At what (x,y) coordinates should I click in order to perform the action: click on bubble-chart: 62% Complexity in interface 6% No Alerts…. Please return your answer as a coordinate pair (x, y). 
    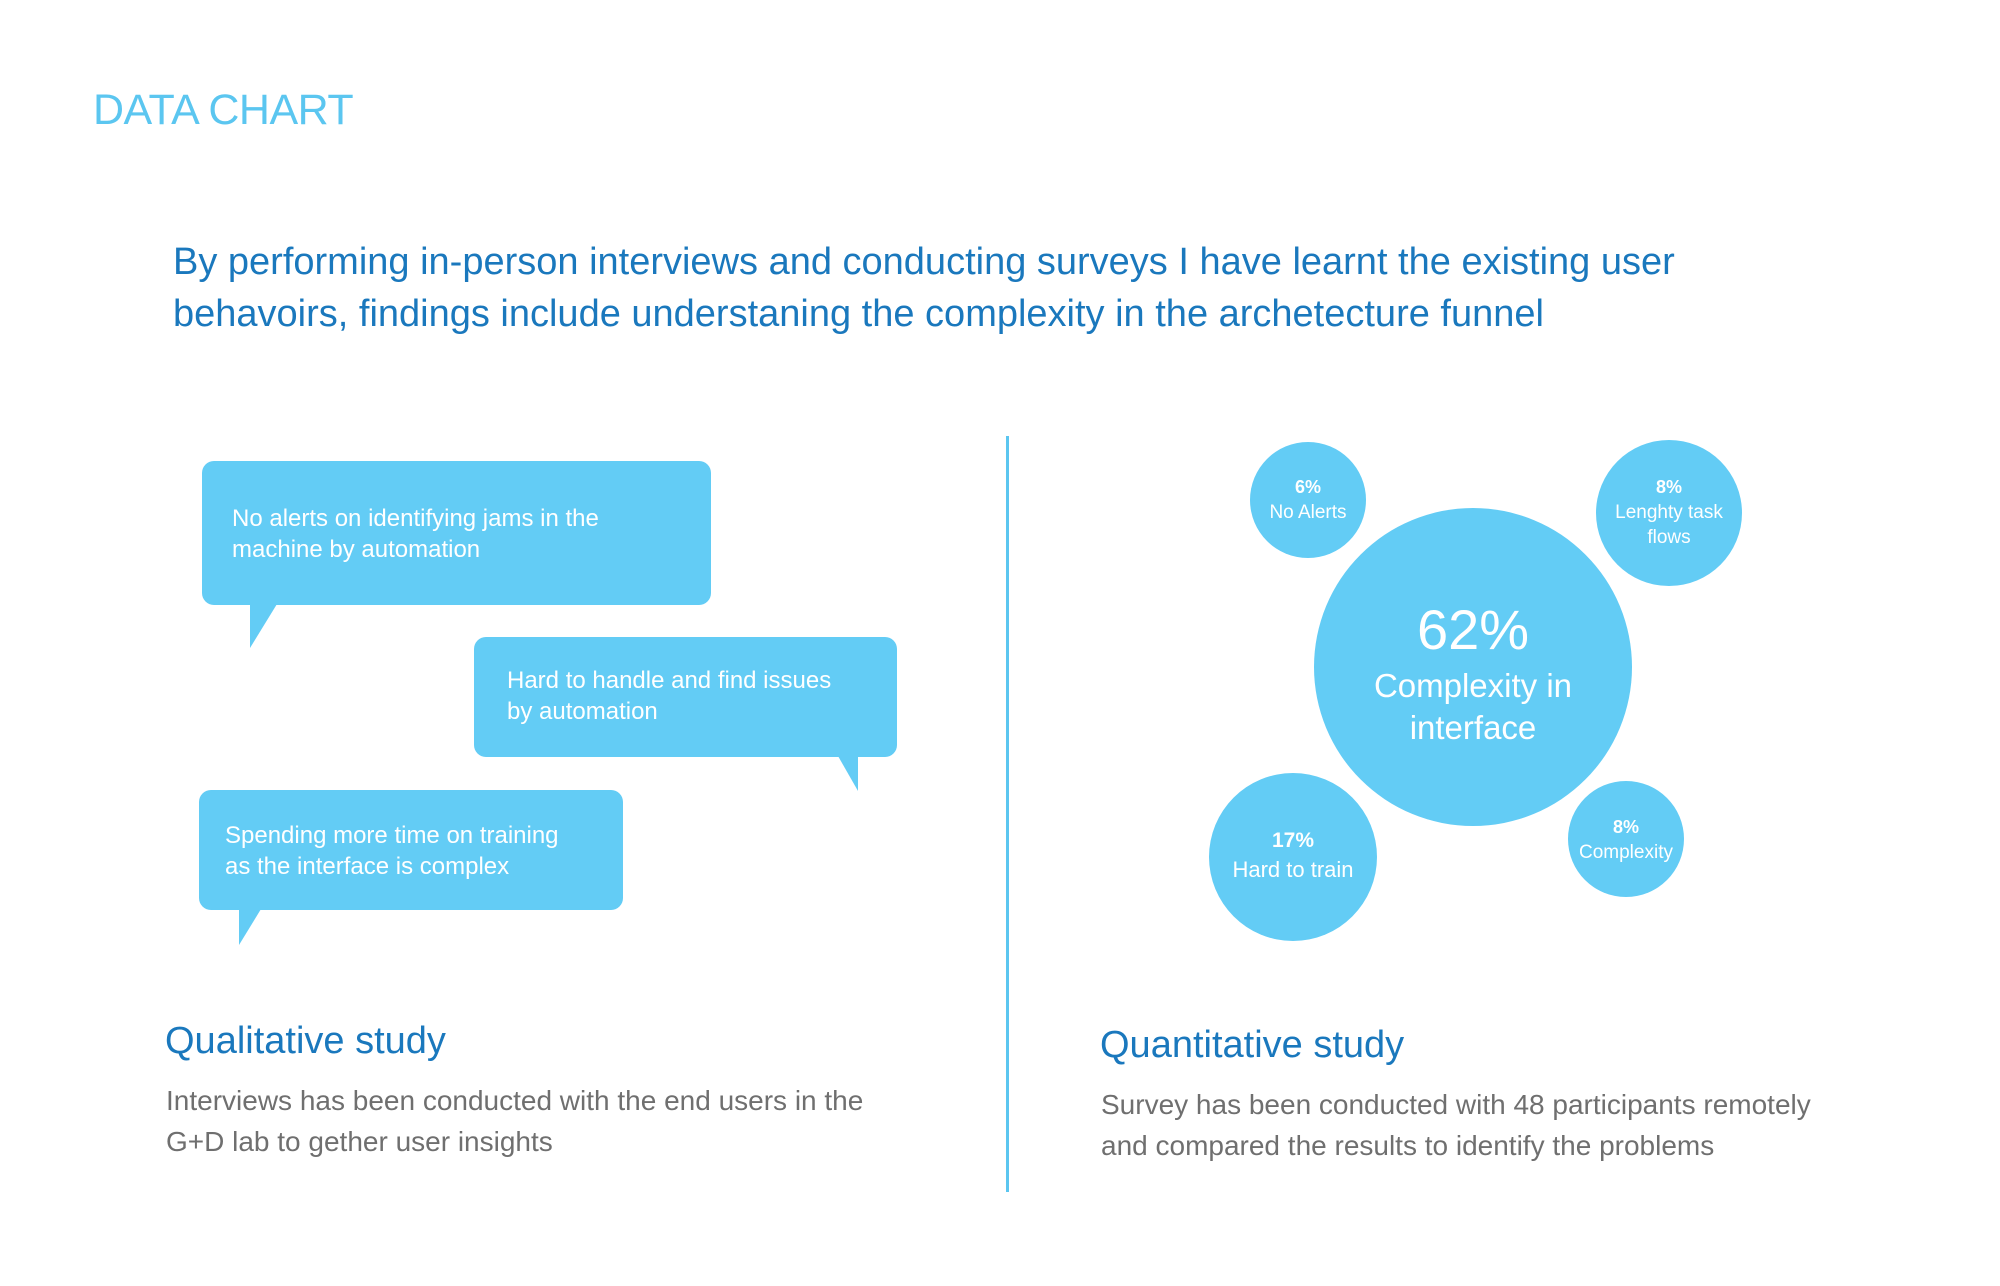
    Looking at the image, I should click on (1475, 690).